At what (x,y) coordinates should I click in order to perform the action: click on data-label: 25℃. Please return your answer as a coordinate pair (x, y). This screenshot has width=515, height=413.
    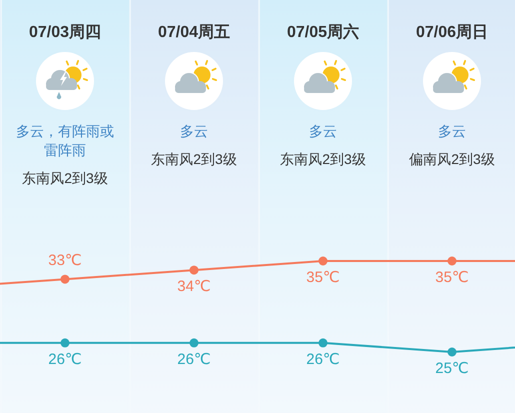
    Looking at the image, I should click on (452, 368).